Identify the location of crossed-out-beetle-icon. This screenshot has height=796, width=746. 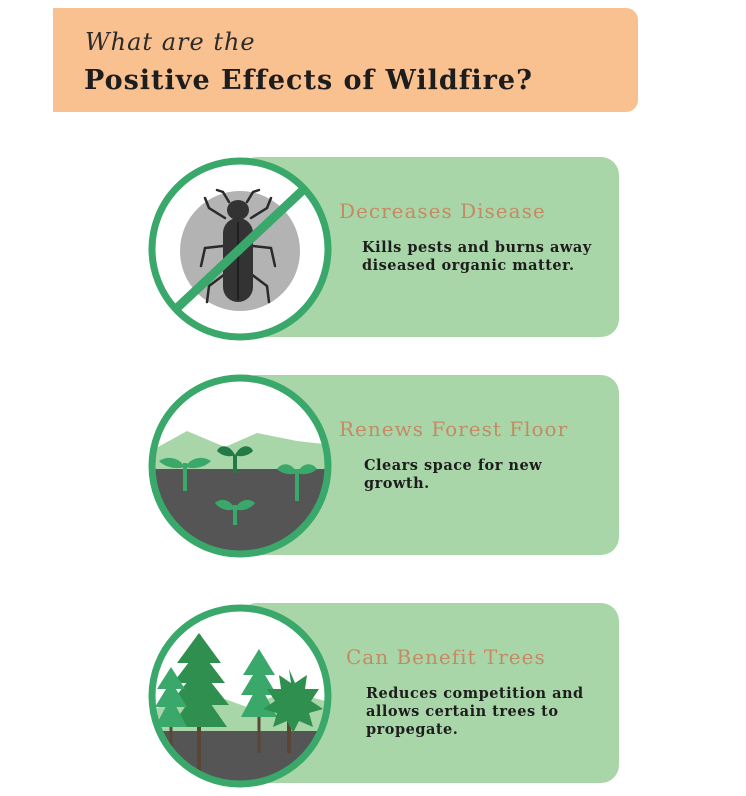
(240, 249).